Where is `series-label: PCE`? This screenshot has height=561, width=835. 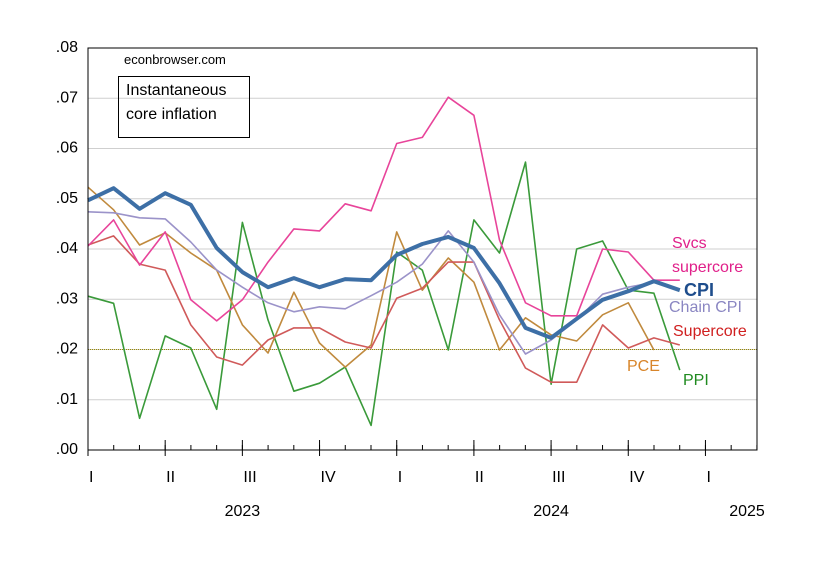 series-label: PCE is located at coordinates (643, 366).